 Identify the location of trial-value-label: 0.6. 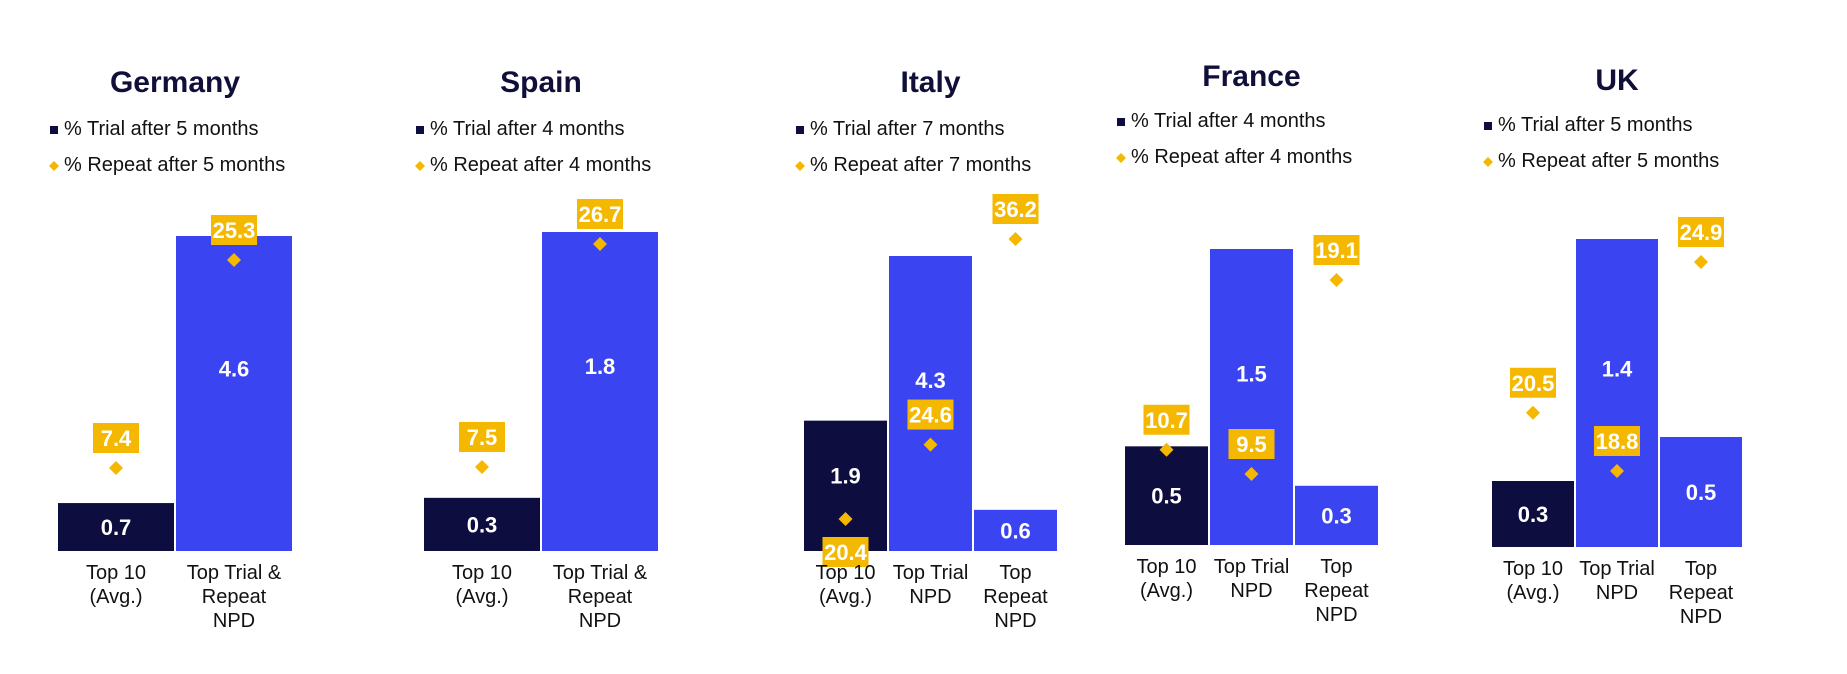
(1015, 530).